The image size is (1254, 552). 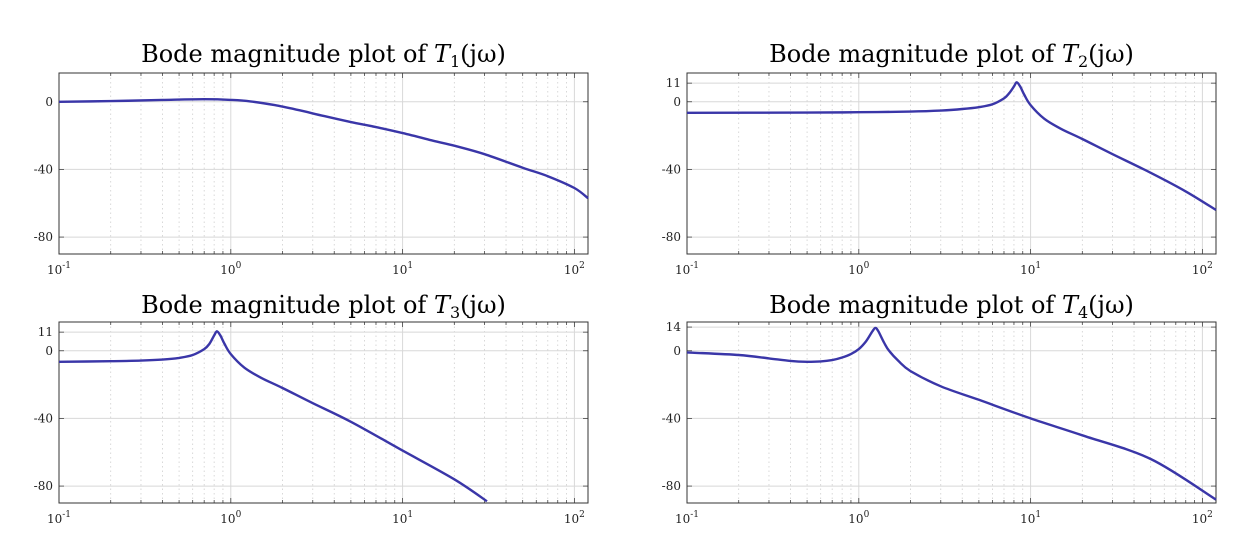 I want to click on y-tick-label: 14, so click(x=674, y=327).